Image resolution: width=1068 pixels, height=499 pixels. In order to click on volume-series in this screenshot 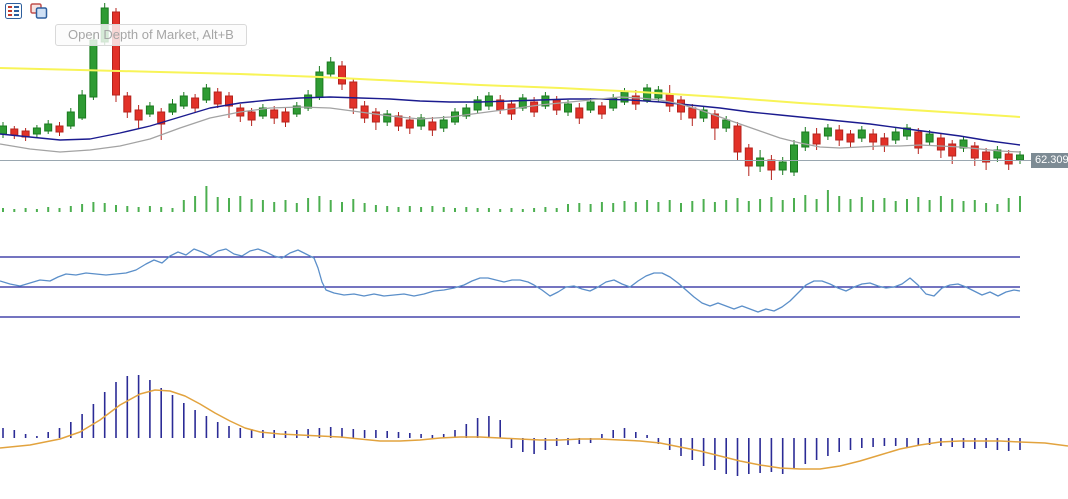, I will do `click(511, 199)`.